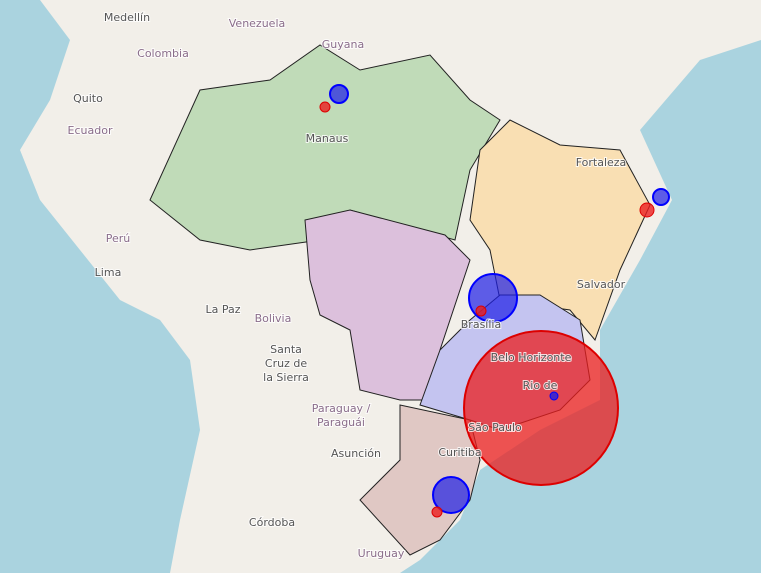 The height and width of the screenshot is (573, 761). What do you see at coordinates (108, 272) in the screenshot?
I see `city-label: Lima` at bounding box center [108, 272].